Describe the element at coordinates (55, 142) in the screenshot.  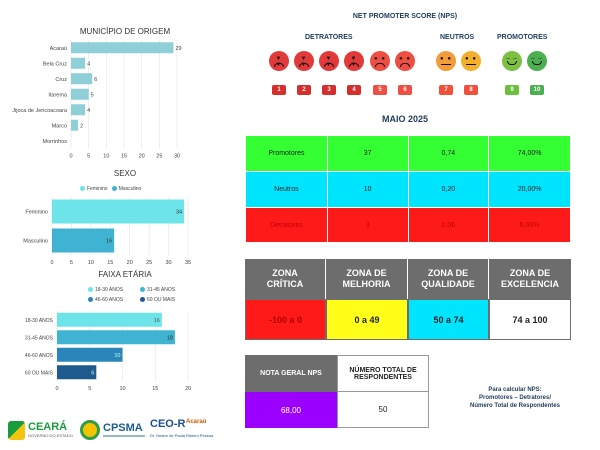
I see `category-label: Morrinhos` at that location.